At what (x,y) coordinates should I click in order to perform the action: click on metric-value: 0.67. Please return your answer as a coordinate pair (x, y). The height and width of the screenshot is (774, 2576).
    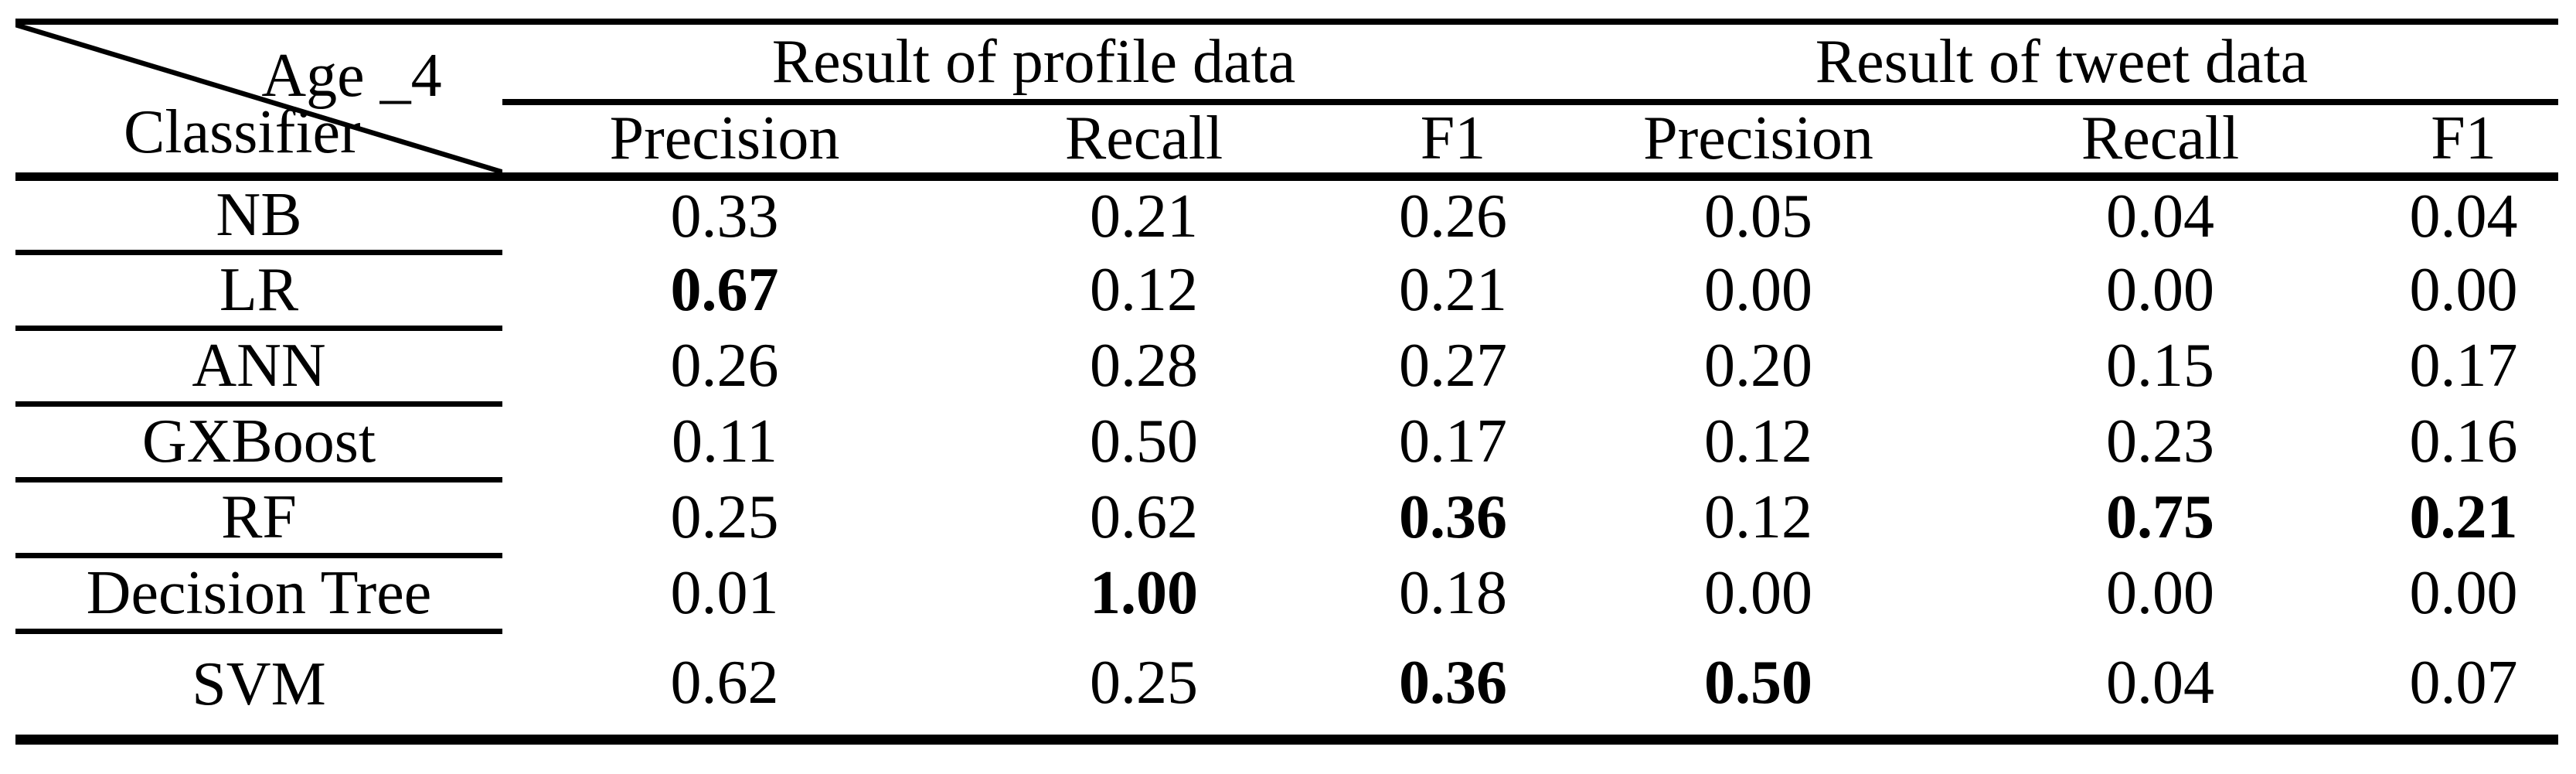
    Looking at the image, I should click on (724, 290).